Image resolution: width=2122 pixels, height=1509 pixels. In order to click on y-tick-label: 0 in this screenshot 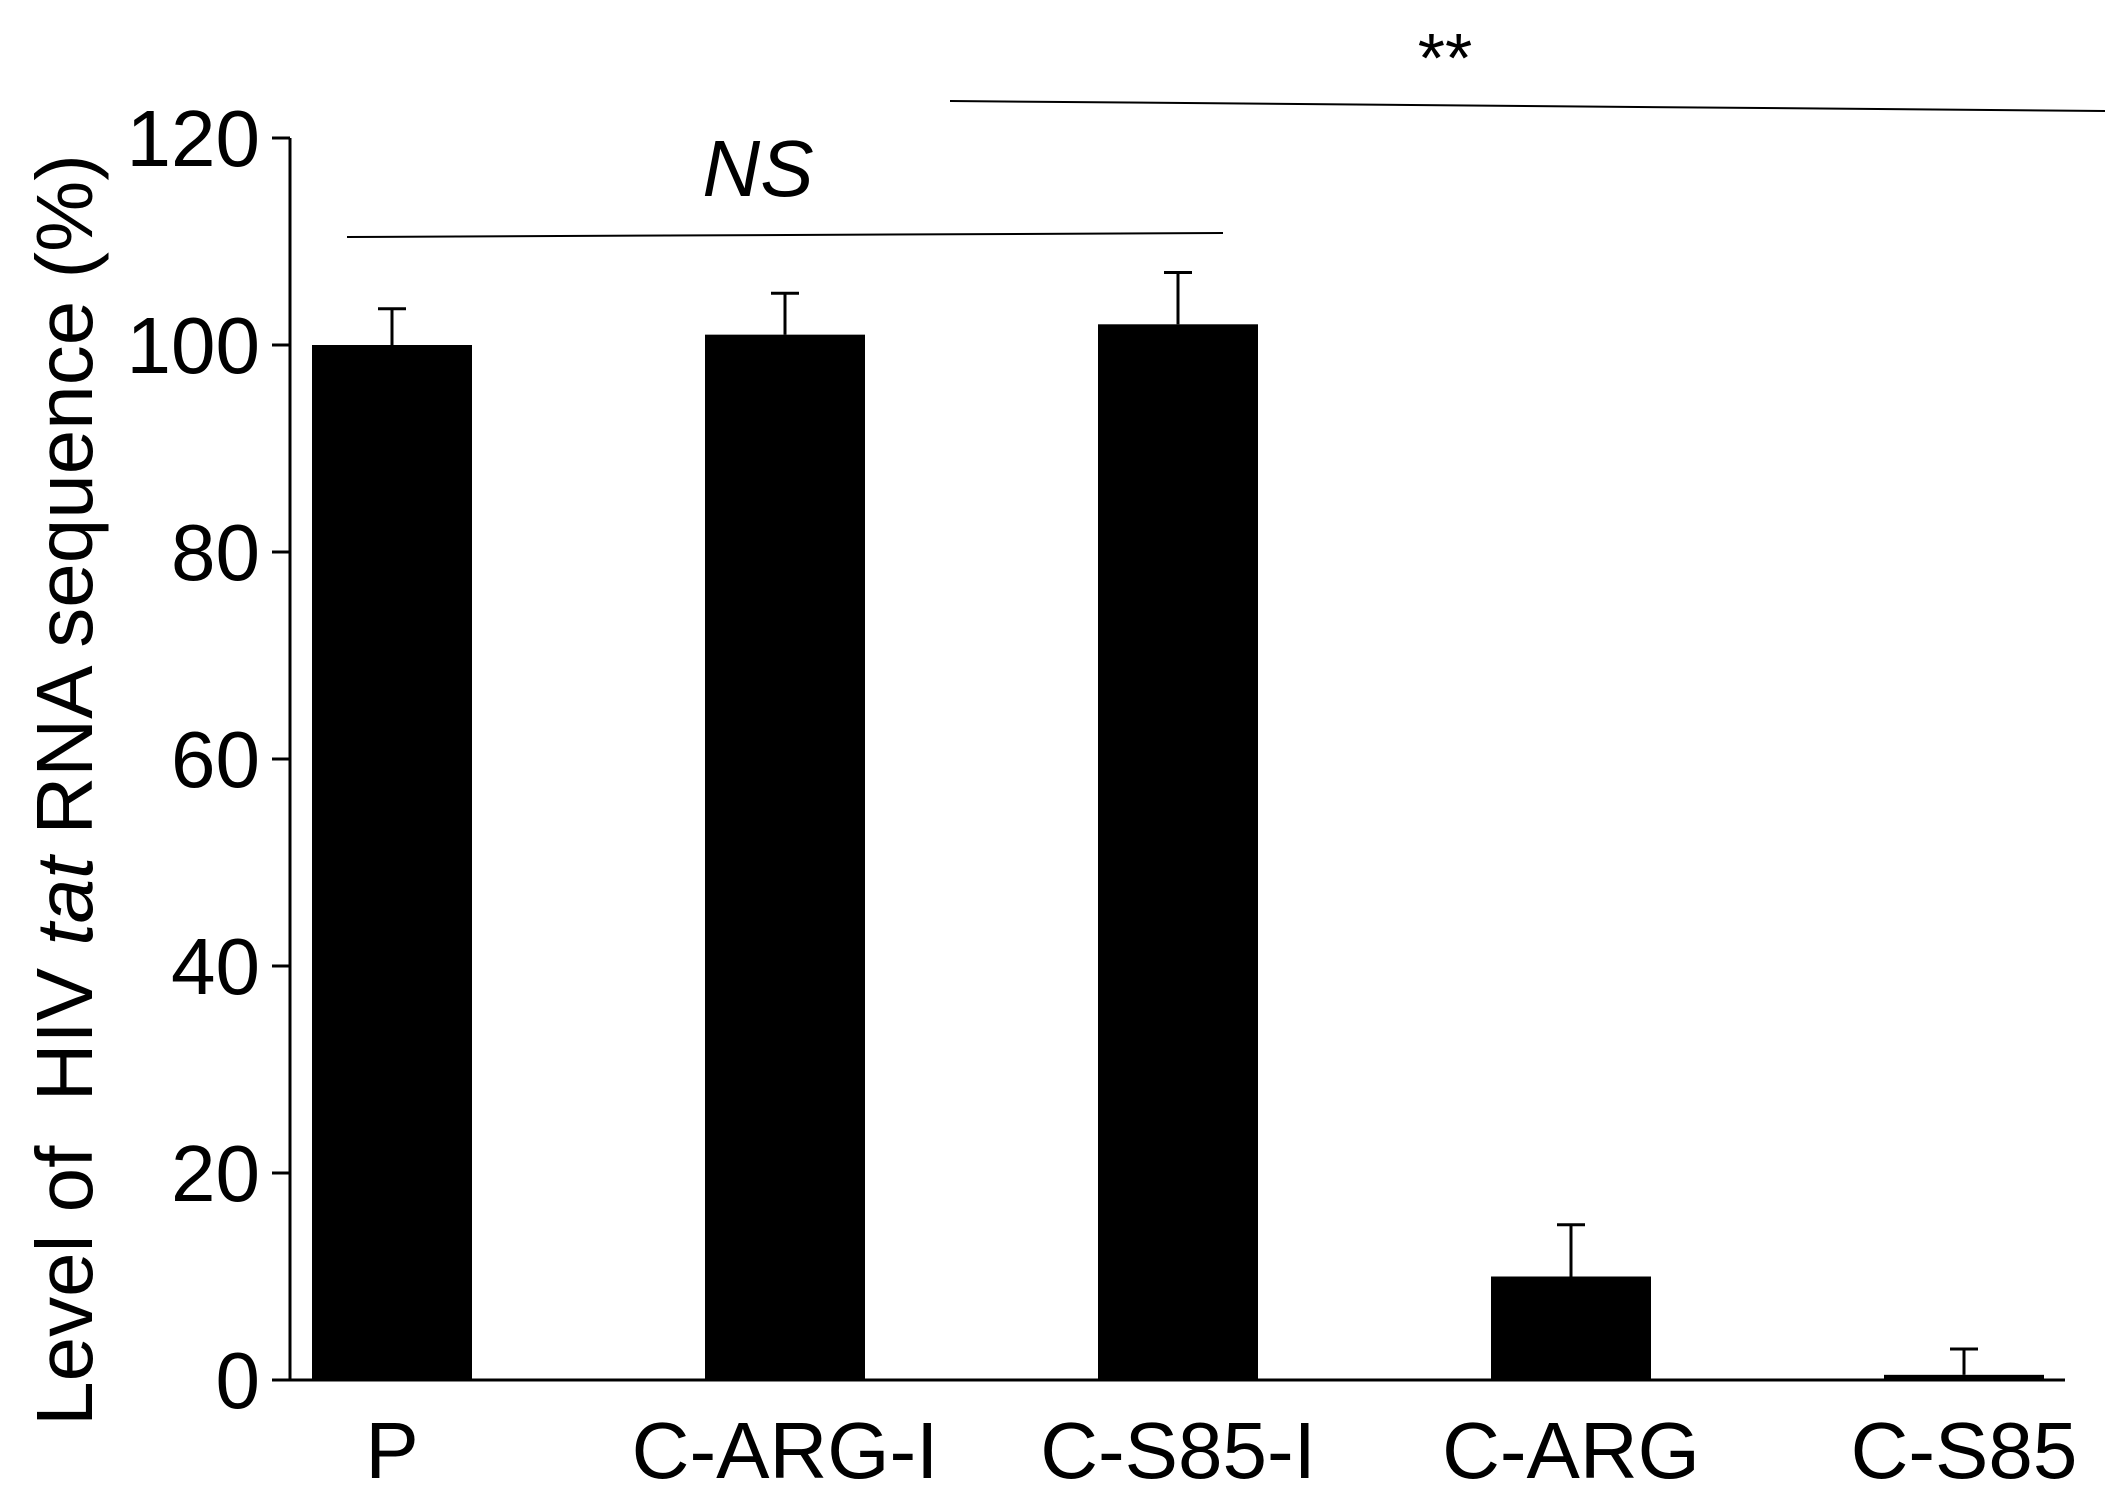, I will do `click(238, 1380)`.